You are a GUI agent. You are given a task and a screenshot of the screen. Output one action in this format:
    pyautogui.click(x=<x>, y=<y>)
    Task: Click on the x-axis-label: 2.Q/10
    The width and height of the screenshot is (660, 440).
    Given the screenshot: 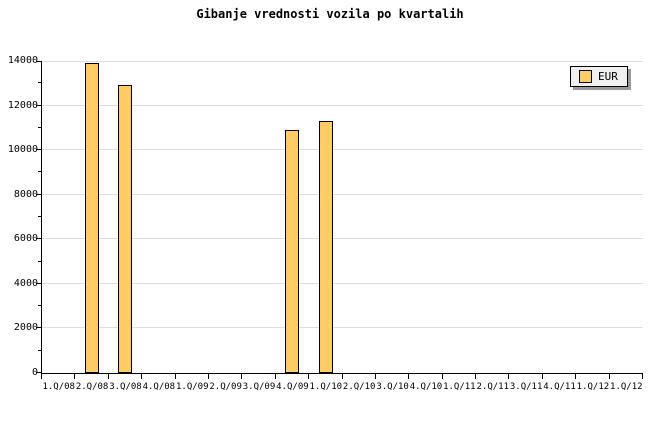 What is the action you would take?
    pyautogui.click(x=359, y=387)
    